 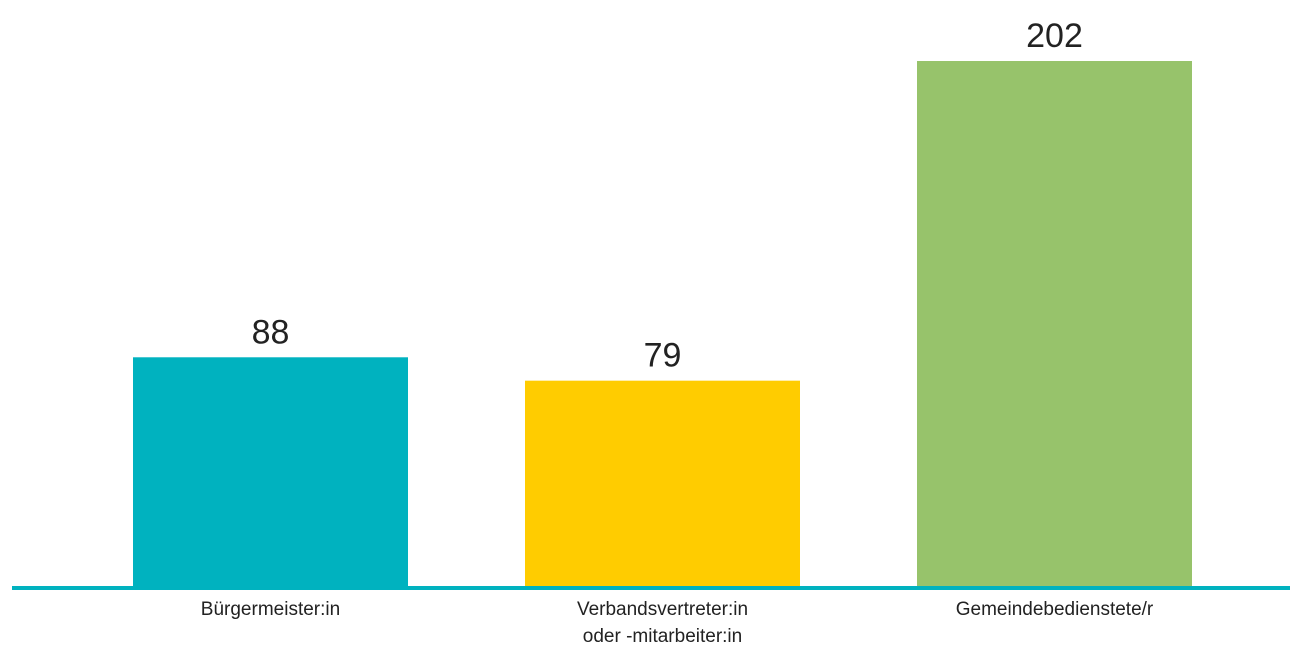 What do you see at coordinates (271, 332) in the screenshot?
I see `data-label-0: 88` at bounding box center [271, 332].